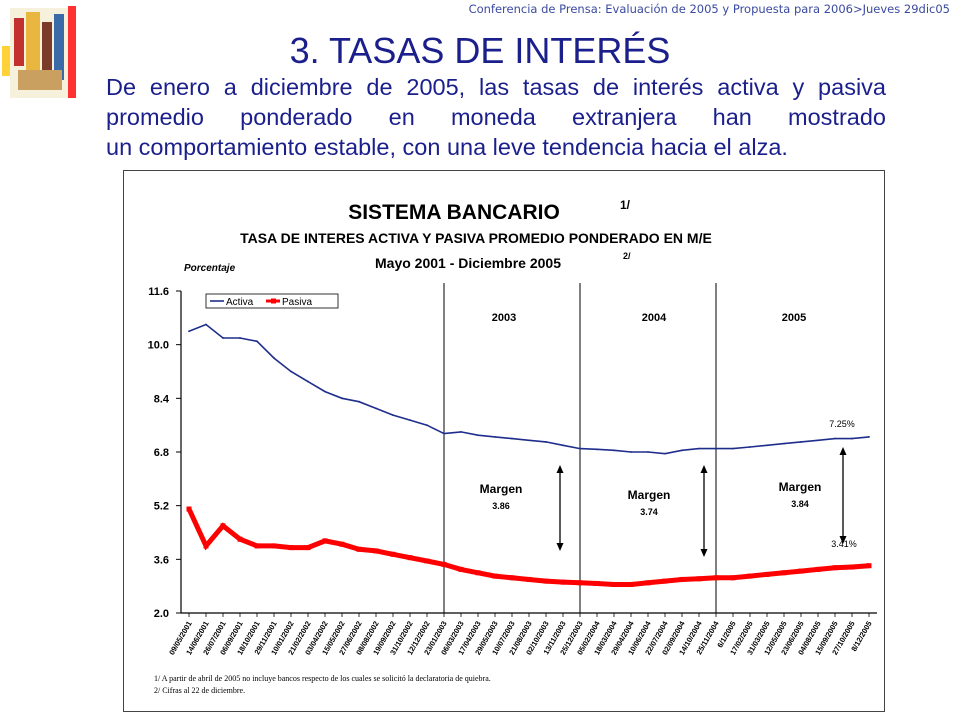  I want to click on chart-title: SISTEMA BANCARIO, so click(454, 212).